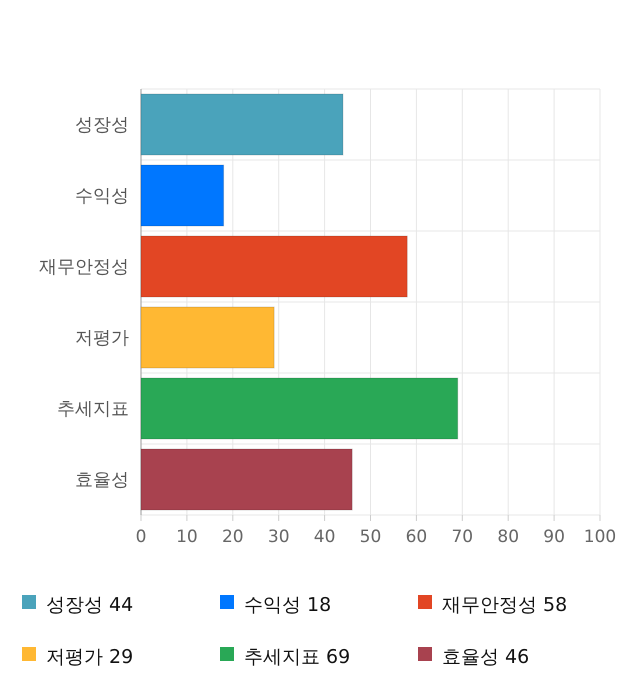 The image size is (640, 700). What do you see at coordinates (486, 657) in the screenshot?
I see `legend-label: 효율성 46` at bounding box center [486, 657].